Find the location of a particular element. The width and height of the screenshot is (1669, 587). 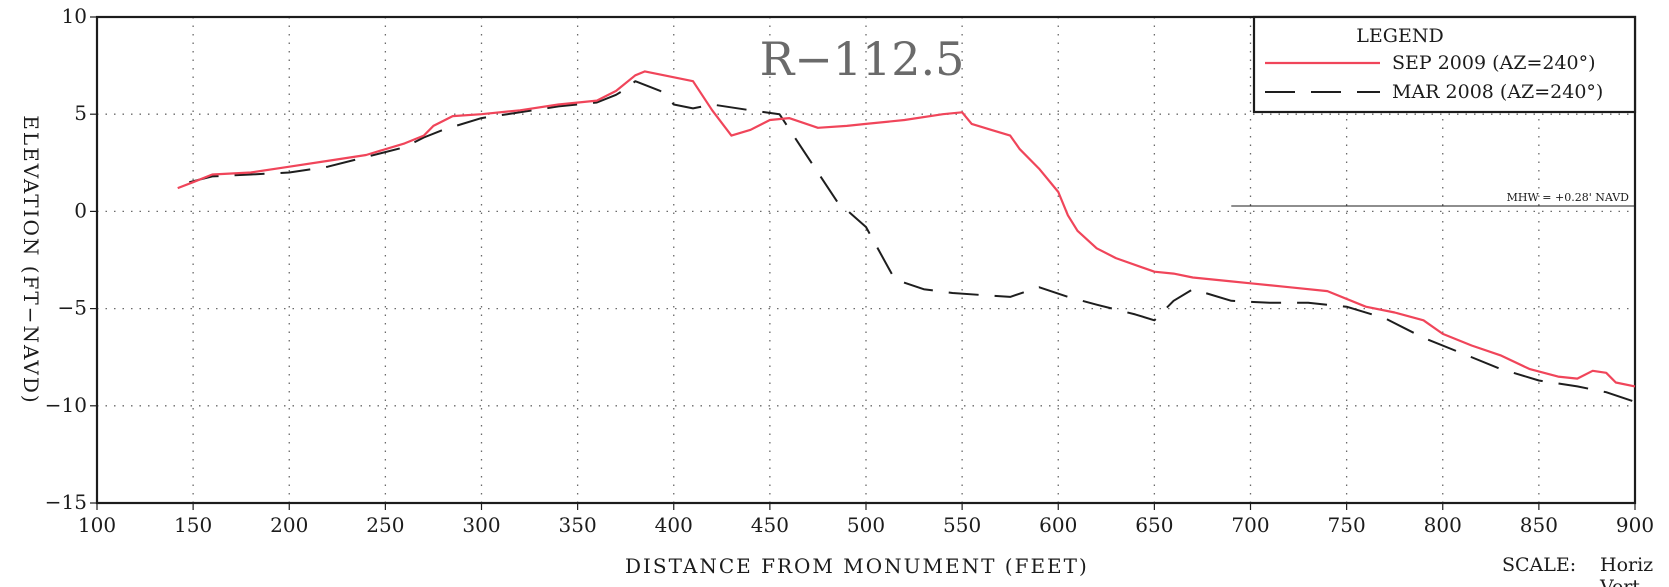

x-tick-label: 800 is located at coordinates (1443, 525).